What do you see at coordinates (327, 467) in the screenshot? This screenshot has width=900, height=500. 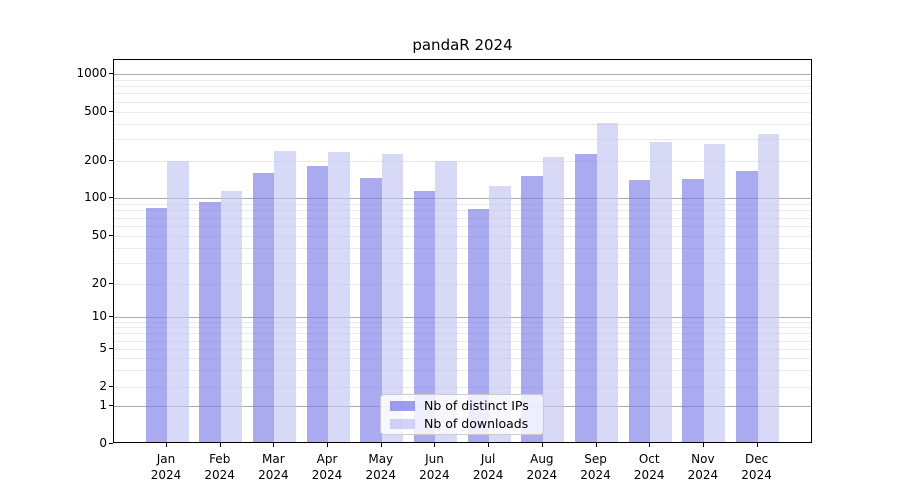 I see `x-tick-label-apr: Apr 2024` at bounding box center [327, 467].